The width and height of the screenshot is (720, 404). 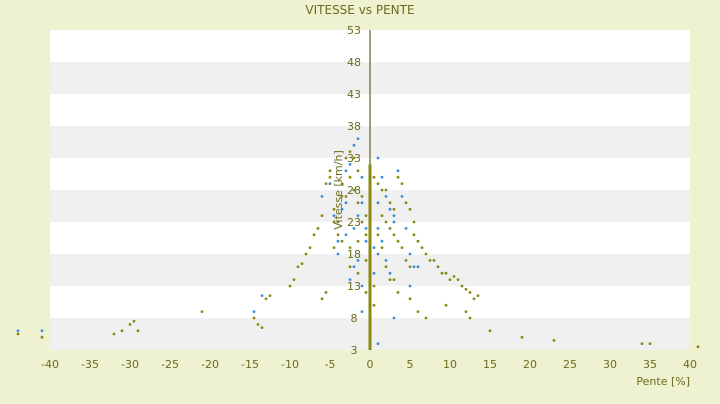 I want to click on chart-title: VITESSE vs PENTE, so click(x=359, y=10).